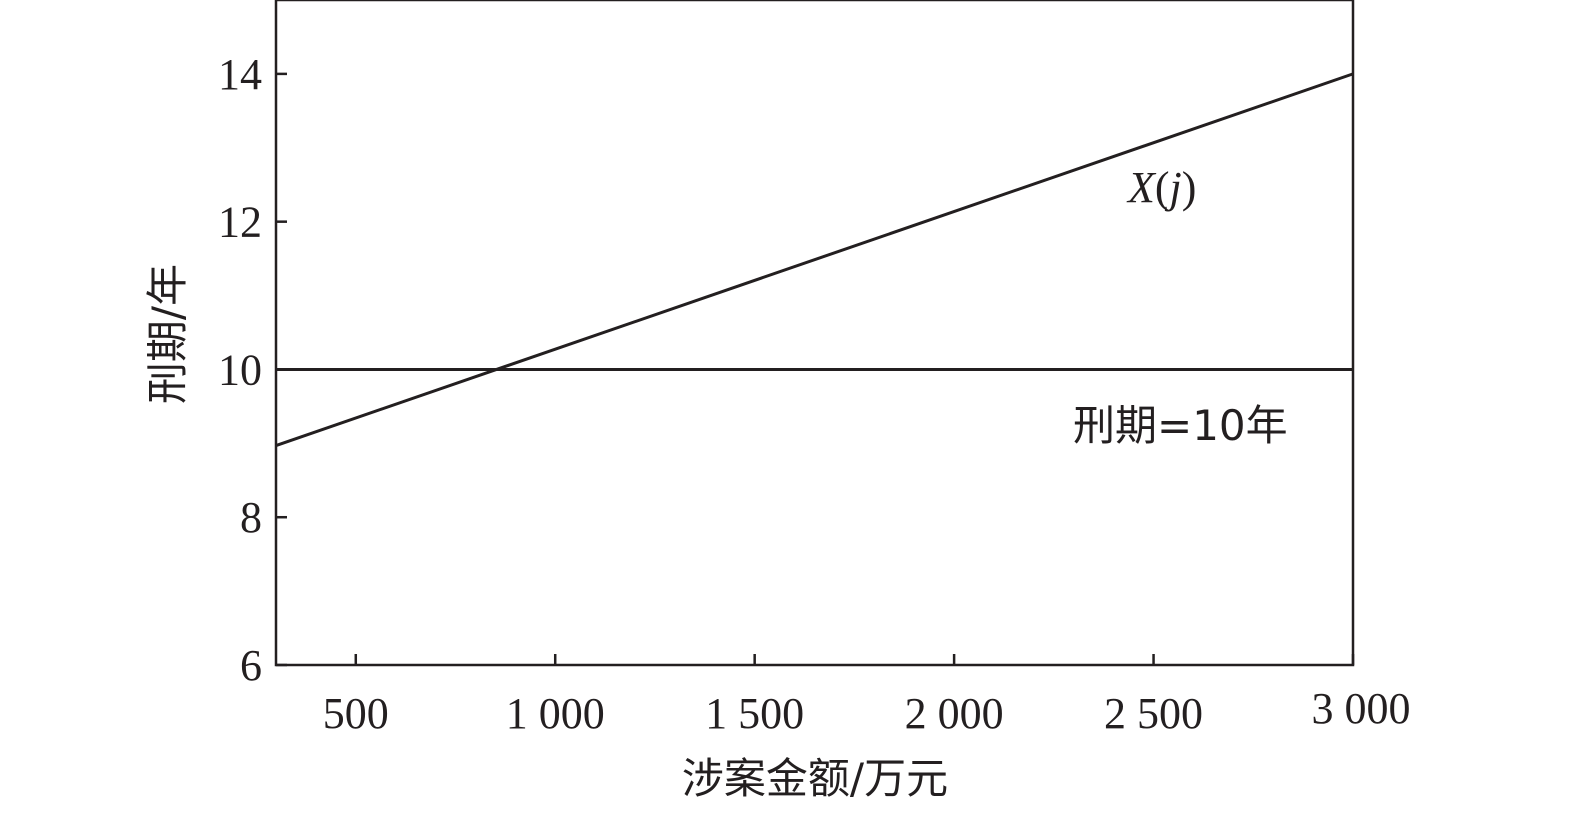  What do you see at coordinates (240, 222) in the screenshot?
I see `y-tick-label: 12` at bounding box center [240, 222].